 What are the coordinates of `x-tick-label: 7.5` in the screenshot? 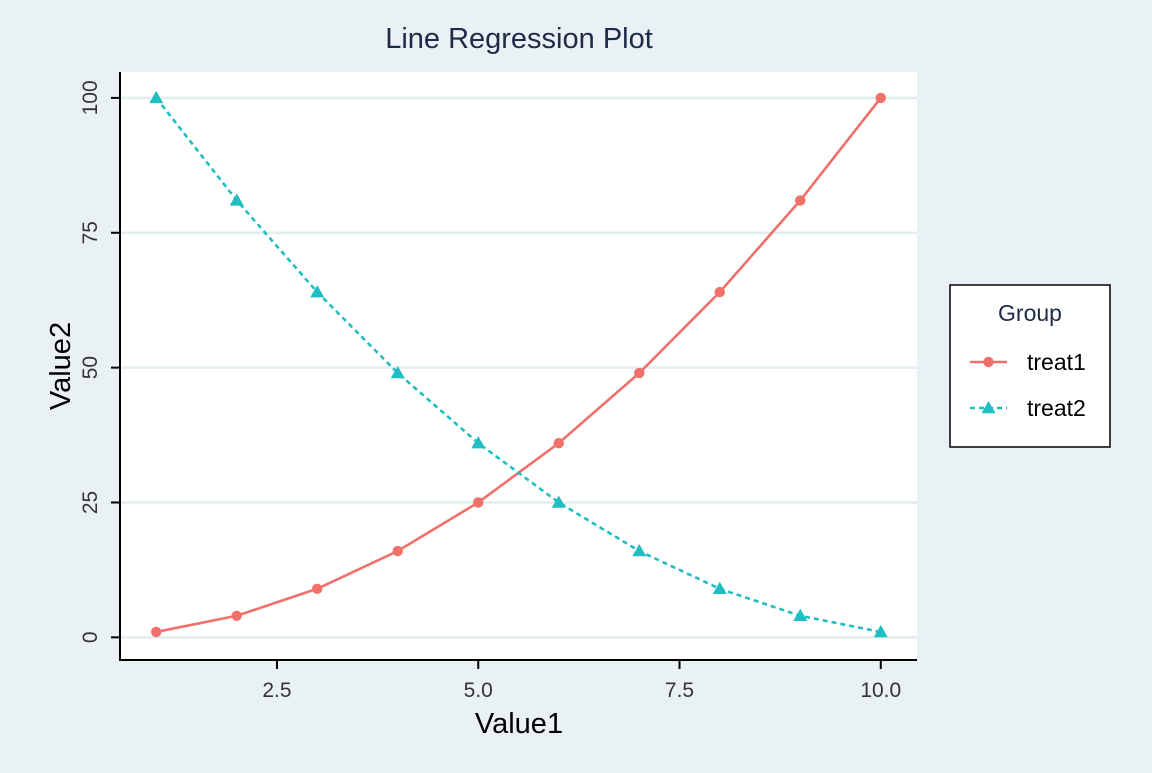 It's located at (679, 690).